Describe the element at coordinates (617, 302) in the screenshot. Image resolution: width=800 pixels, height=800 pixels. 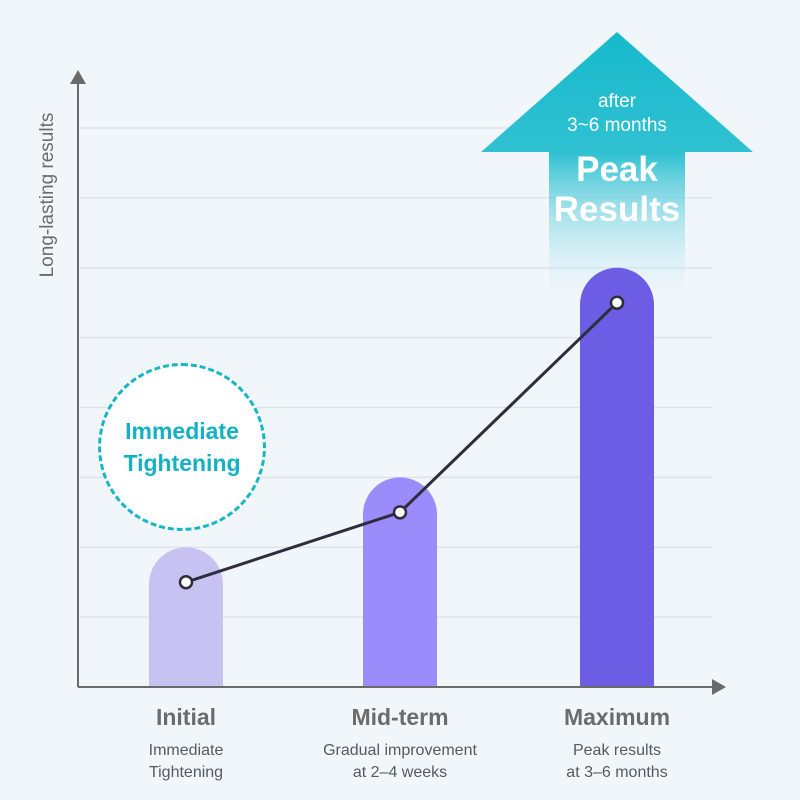
I see `trend-point-maximum` at that location.